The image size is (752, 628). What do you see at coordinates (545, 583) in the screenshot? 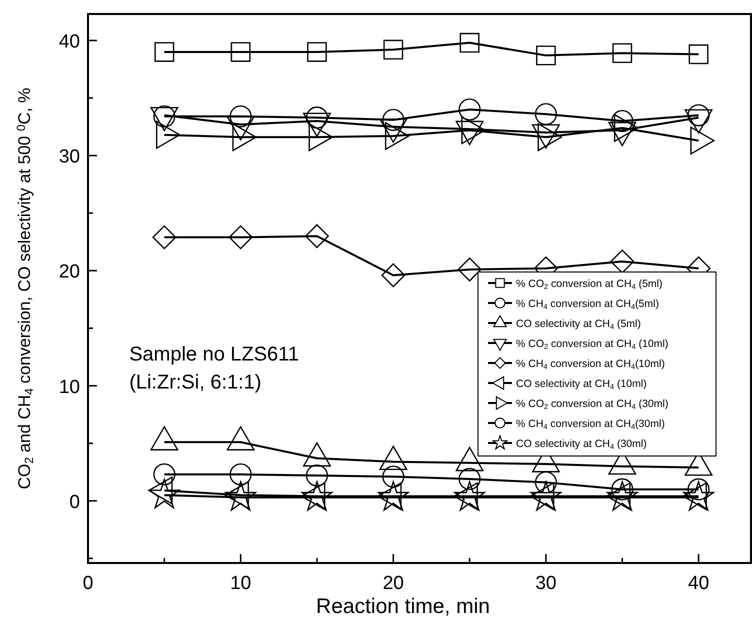
I see `x-tick-label: 30` at bounding box center [545, 583].